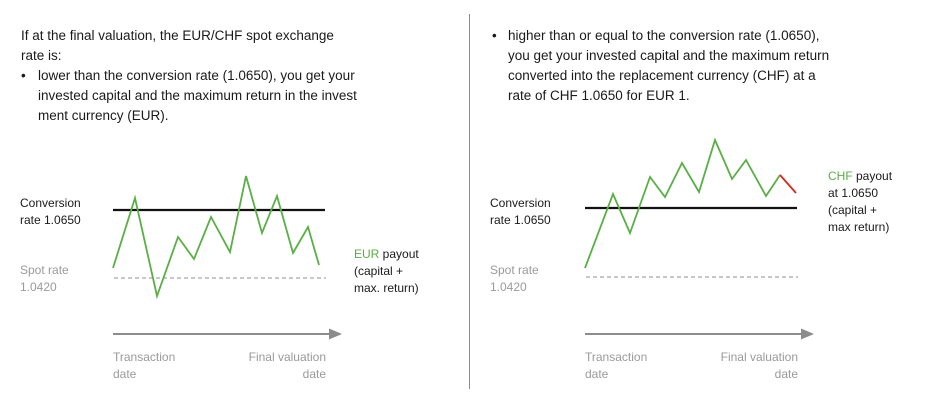 The image size is (940, 400). Describe the element at coordinates (367, 254) in the screenshot. I see `left-payout-currency: EUR` at that location.